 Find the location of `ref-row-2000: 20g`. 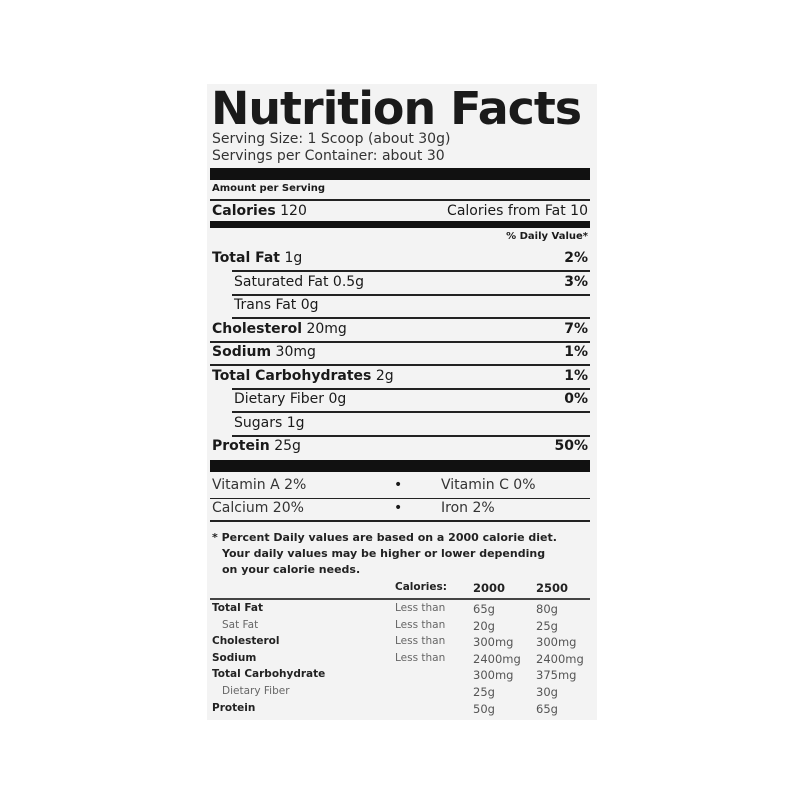

ref-row-2000: 20g is located at coordinates (484, 625).